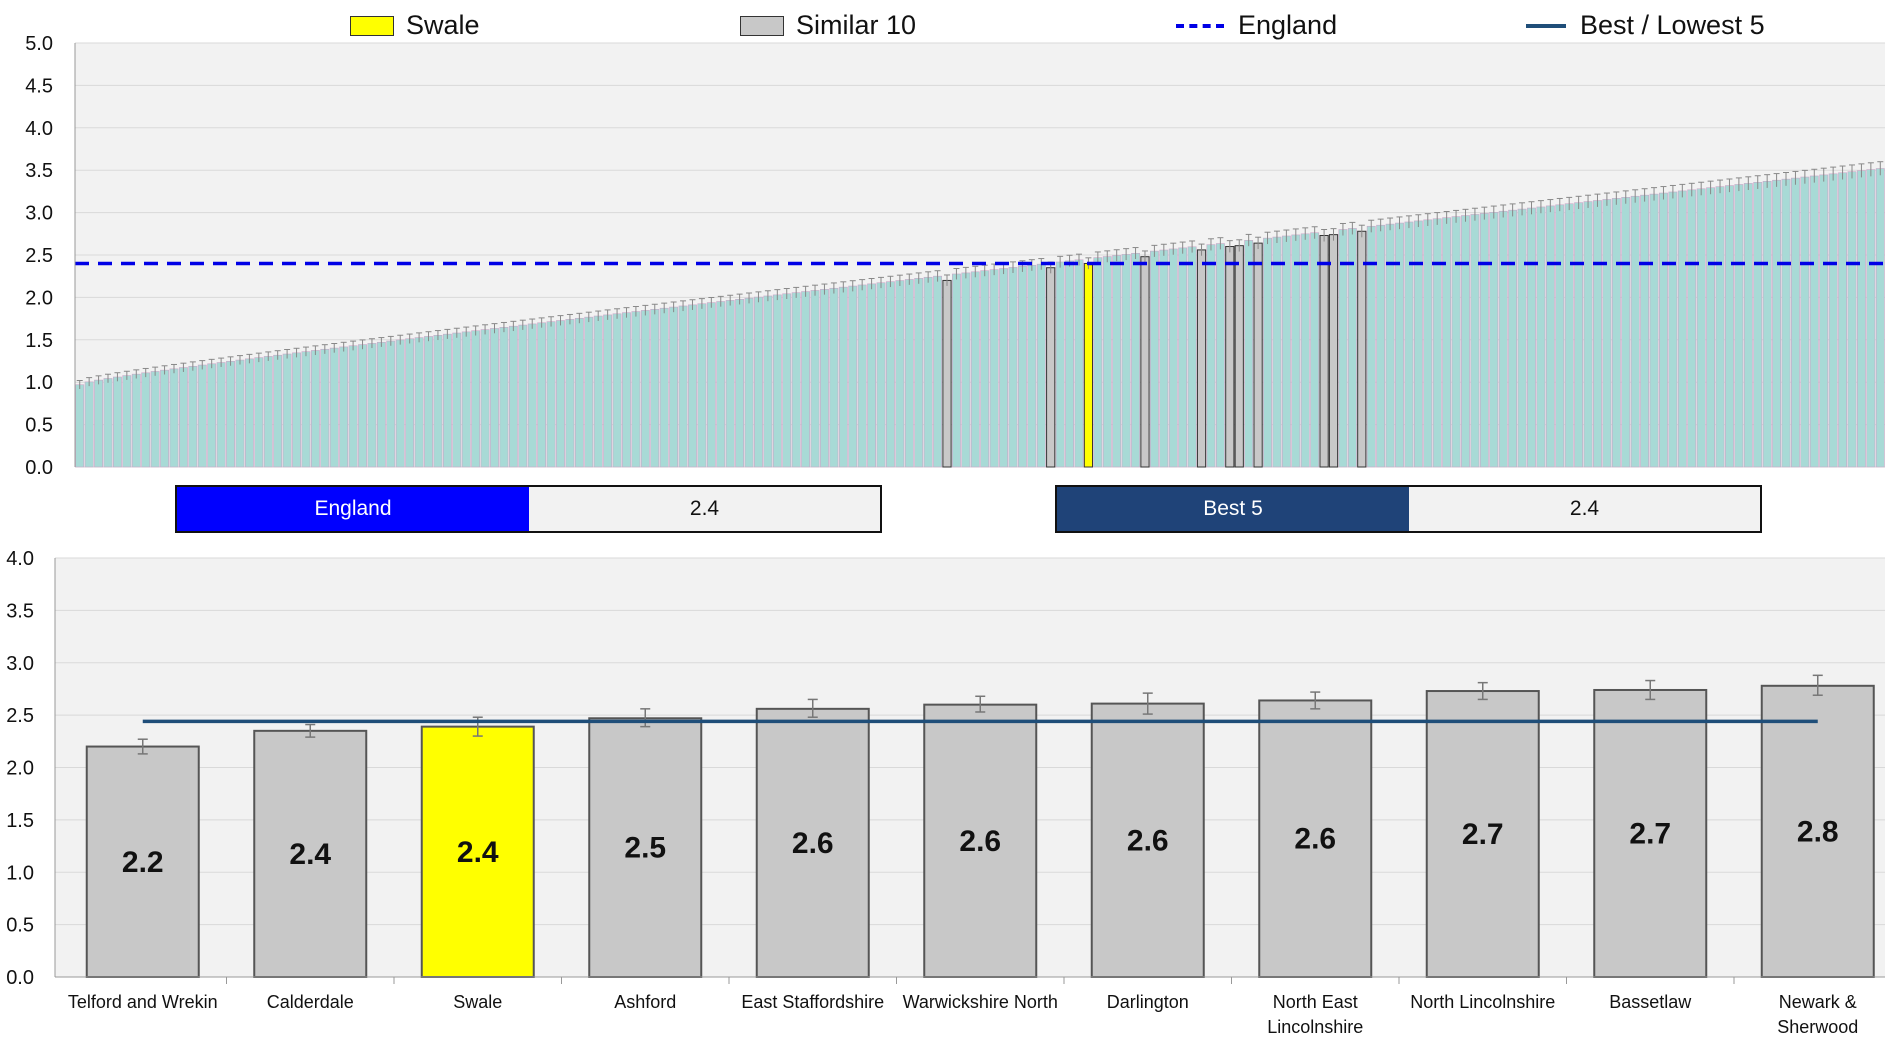  Describe the element at coordinates (1818, 831) in the screenshot. I see `bar-data-label: 2.8` at that location.